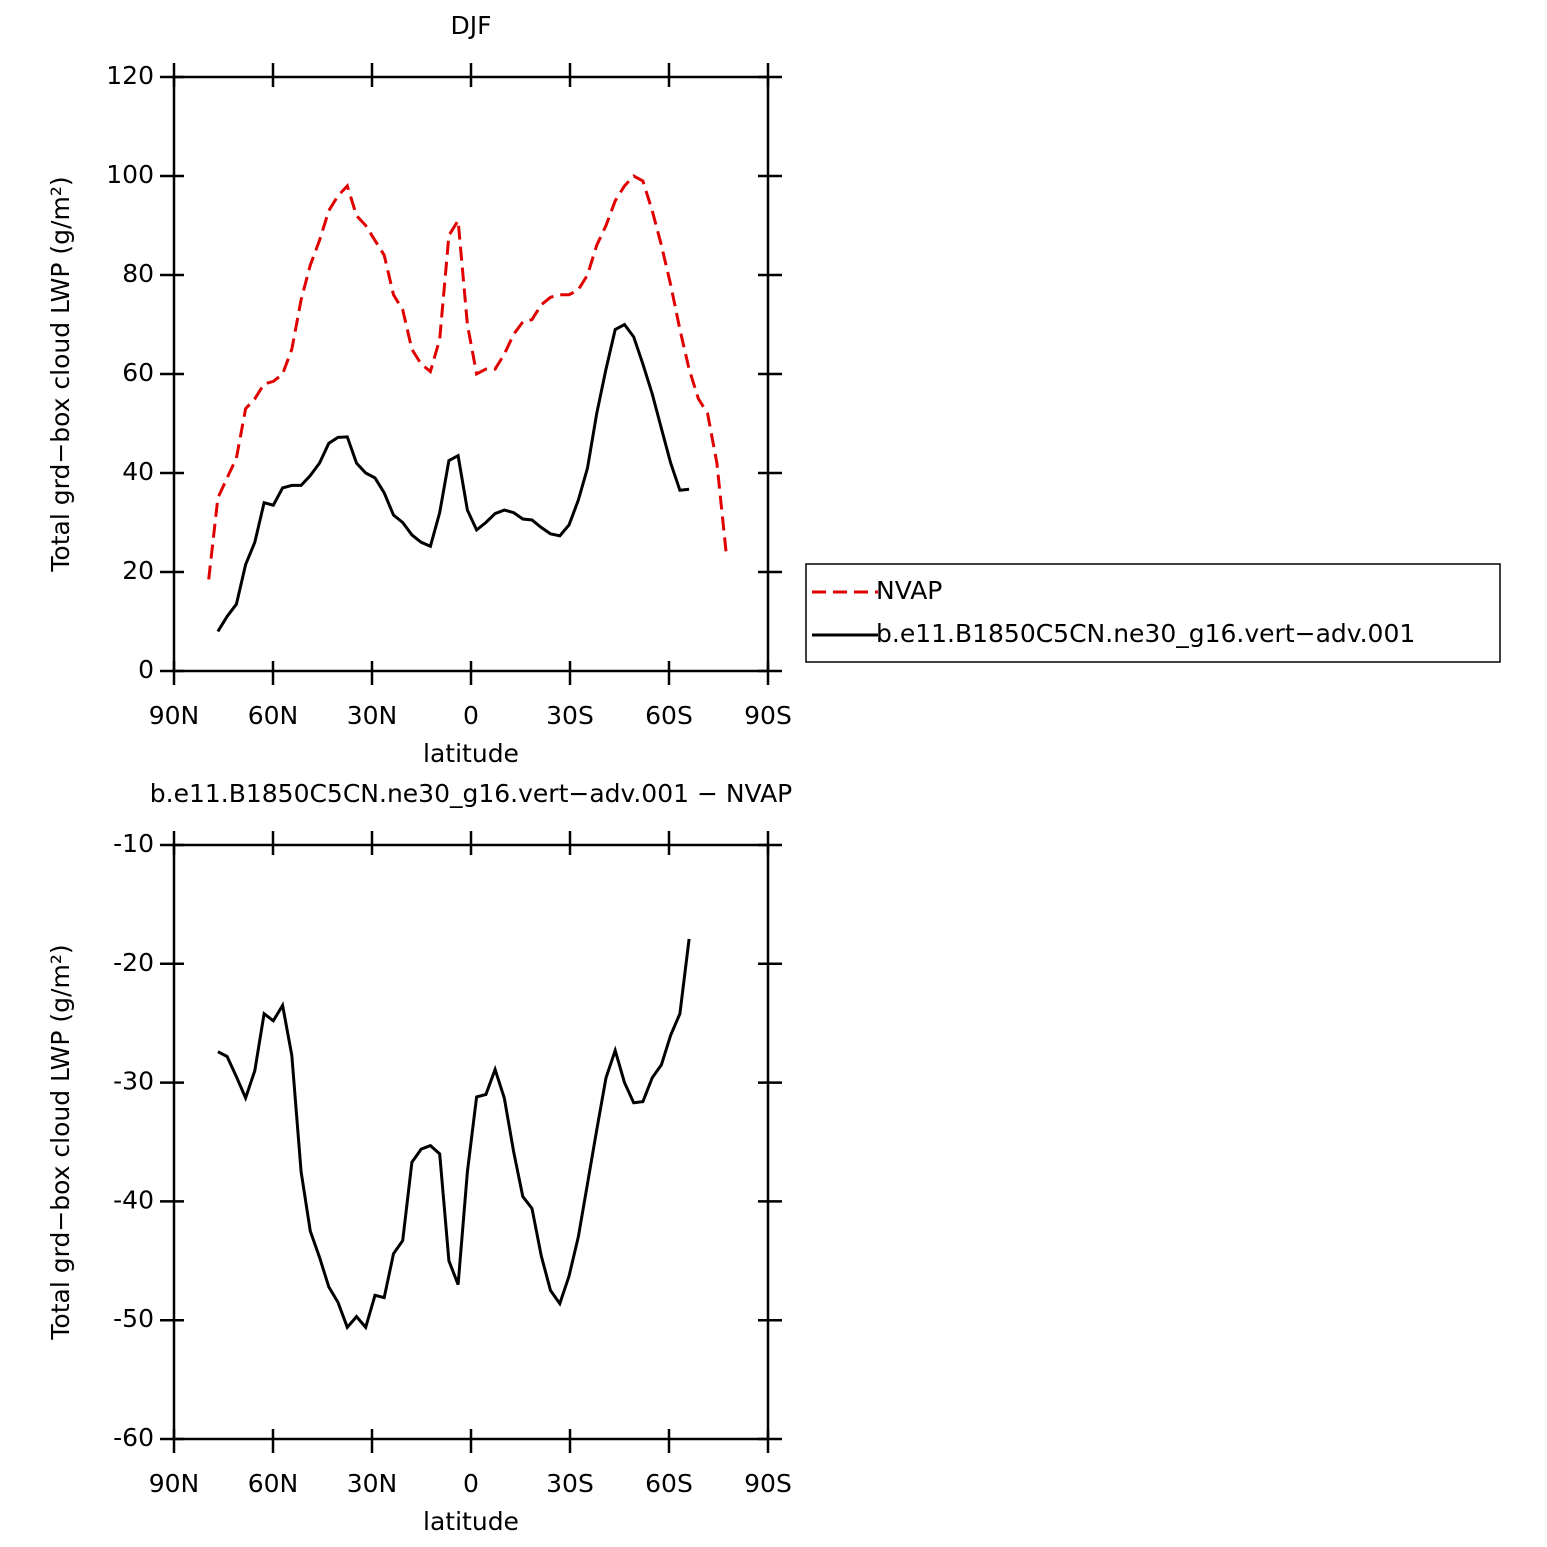  I want to click on y-tick-label: -30, so click(133, 1081).